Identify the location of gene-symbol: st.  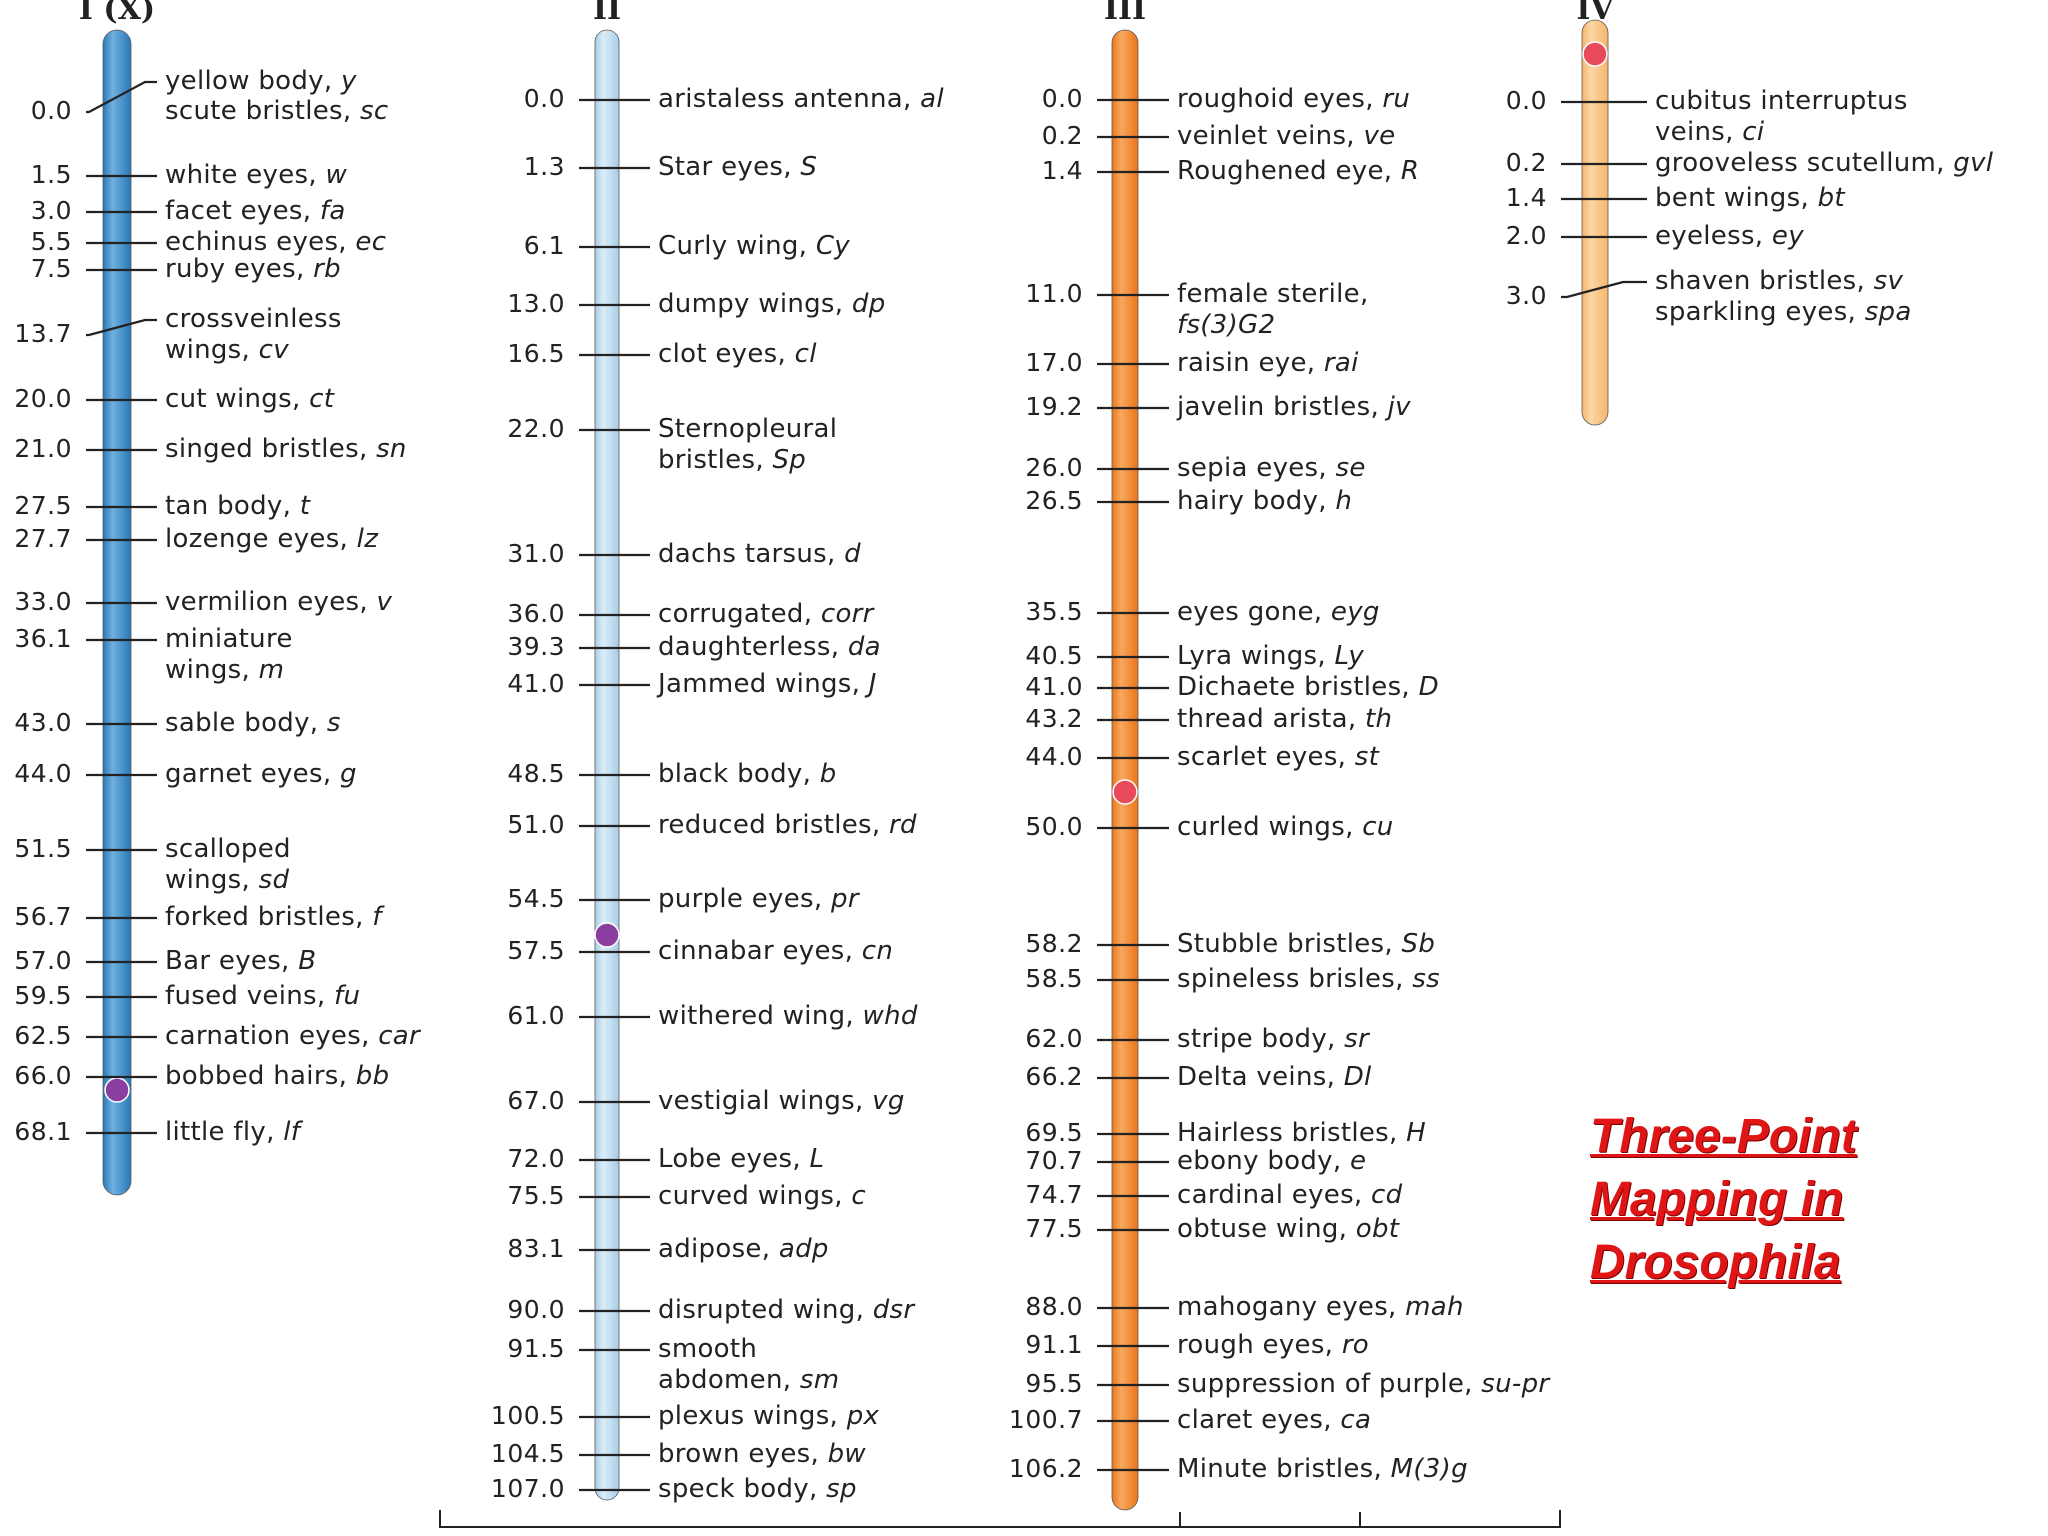
(1367, 757).